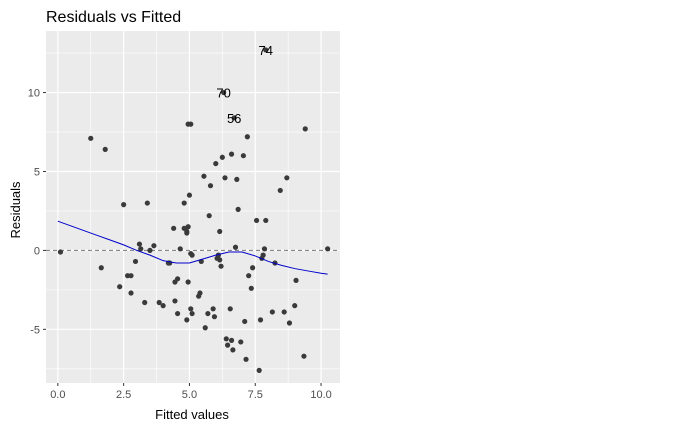  Describe the element at coordinates (189, 395) in the screenshot. I see `x-tick-label: 5.0` at that location.